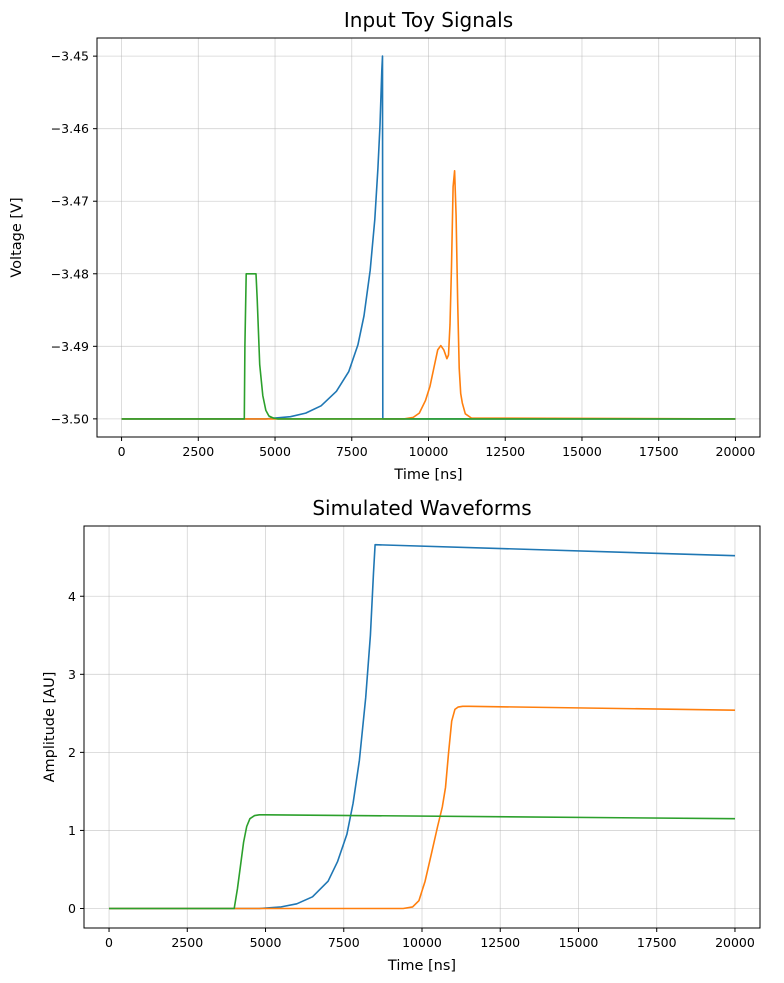 The width and height of the screenshot is (784, 983). Describe the element at coordinates (70, 346) in the screenshot. I see `y-tick-label: −3.49` at that location.